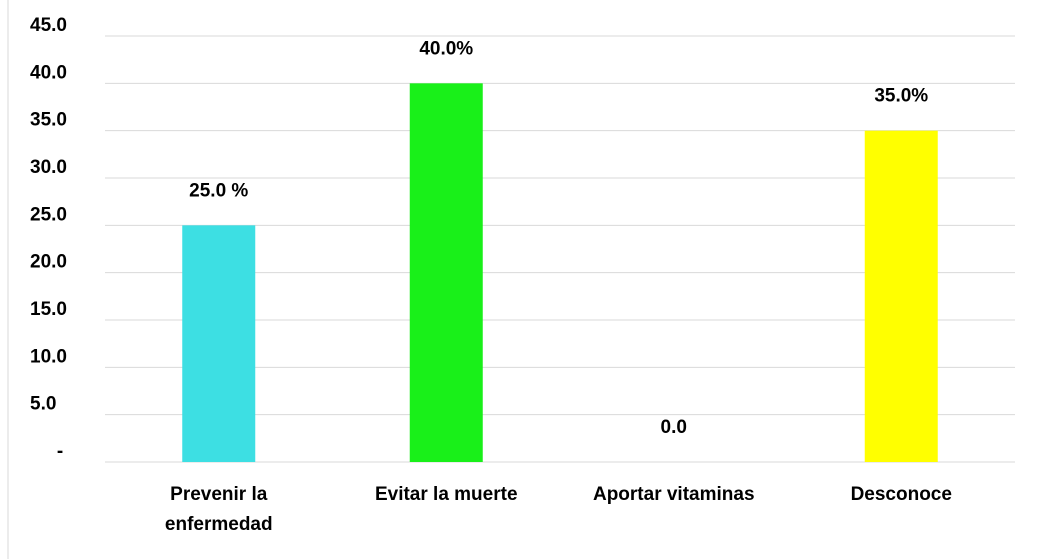 The image size is (1037, 559). Describe the element at coordinates (48, 309) in the screenshot. I see `y-tick-label: 15.0` at that location.